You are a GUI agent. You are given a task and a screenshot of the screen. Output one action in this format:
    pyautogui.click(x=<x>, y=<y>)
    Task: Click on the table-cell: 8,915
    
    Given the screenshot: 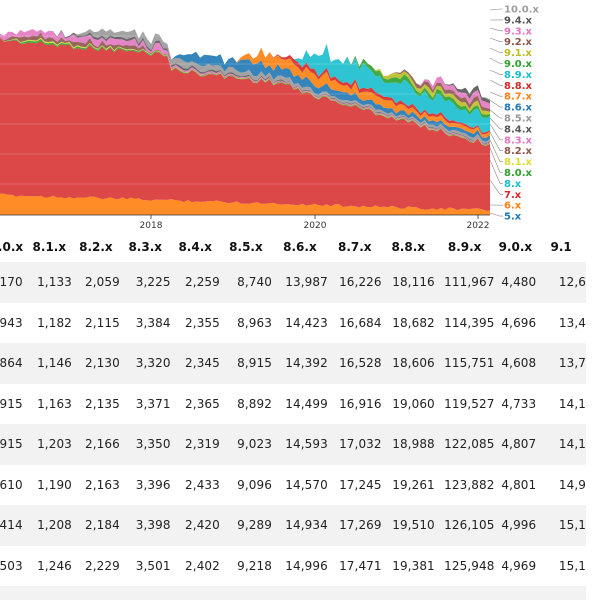 What is the action you would take?
    pyautogui.click(x=245, y=363)
    